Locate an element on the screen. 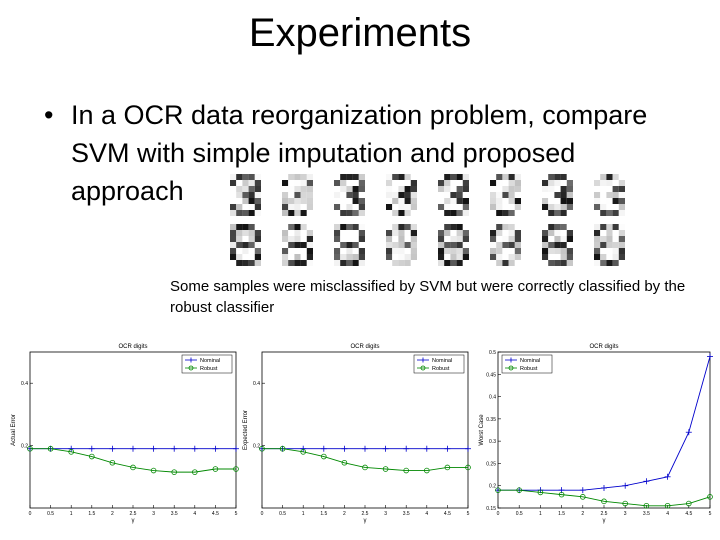 The image size is (720, 540). y-axis-label: Expected Error is located at coordinates (246, 430).